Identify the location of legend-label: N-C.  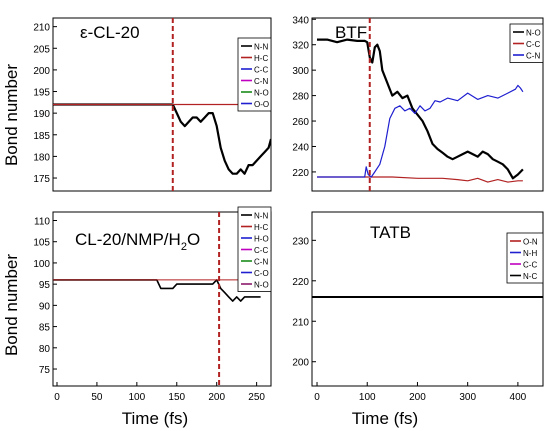
(530, 276).